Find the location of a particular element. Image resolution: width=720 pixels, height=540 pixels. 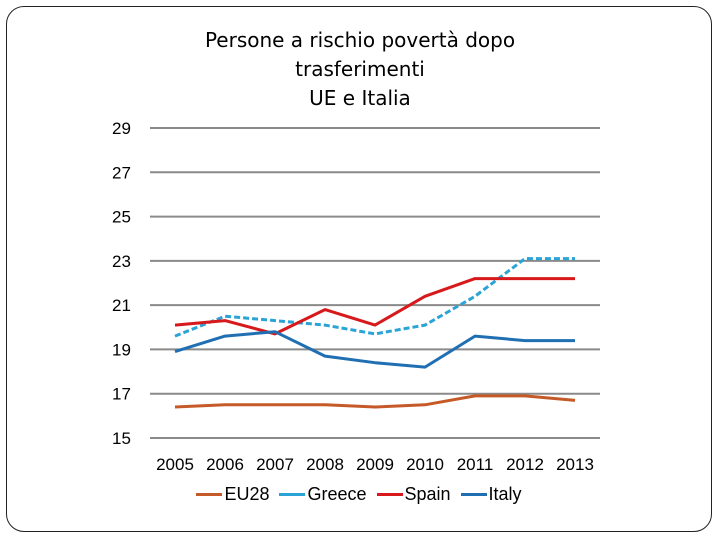

x-tick-label: 2010 is located at coordinates (425, 464).